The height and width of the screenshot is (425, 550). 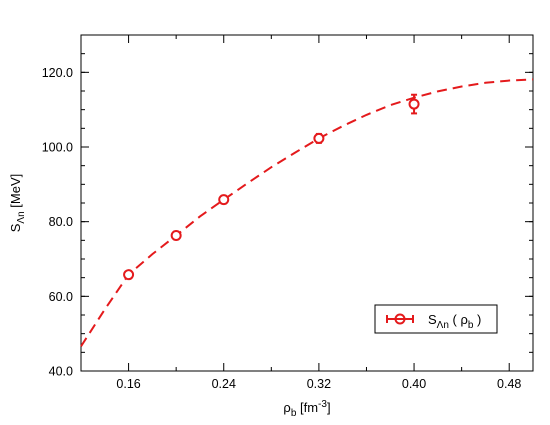 What do you see at coordinates (414, 384) in the screenshot?
I see `x-tick-label: 0.40` at bounding box center [414, 384].